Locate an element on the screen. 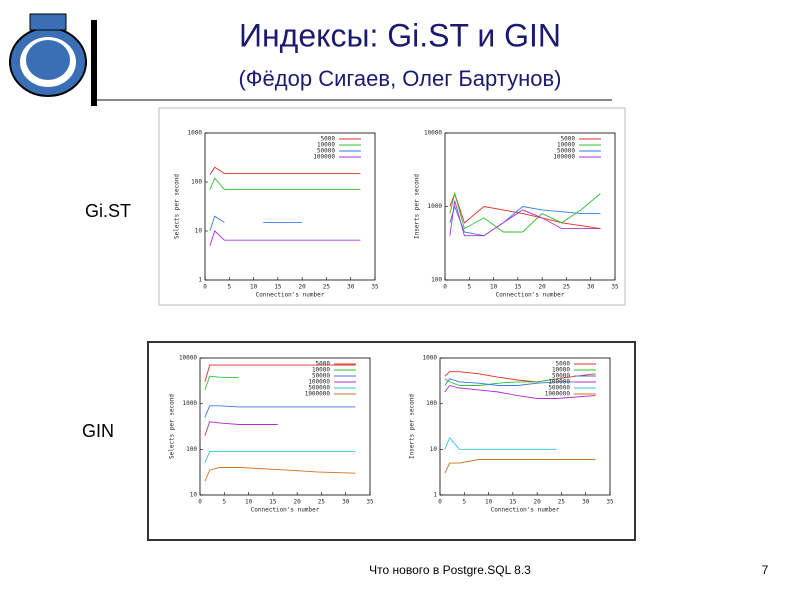 The width and height of the screenshot is (794, 600). title: Индексы: Gi.ST и GIN is located at coordinates (400, 35).